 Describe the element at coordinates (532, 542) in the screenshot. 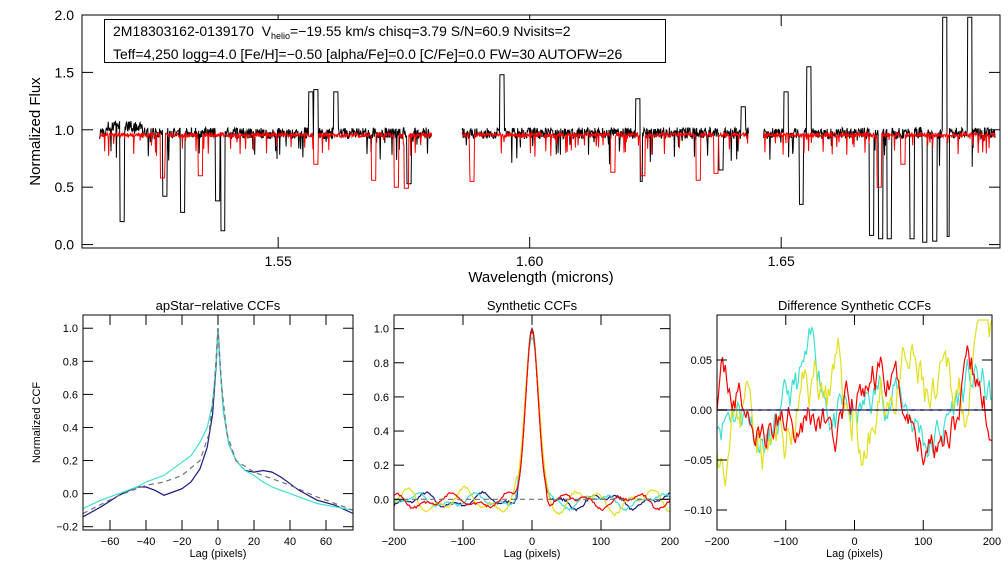

I see `synthetic_ccf-xtick-label-2: 0` at that location.